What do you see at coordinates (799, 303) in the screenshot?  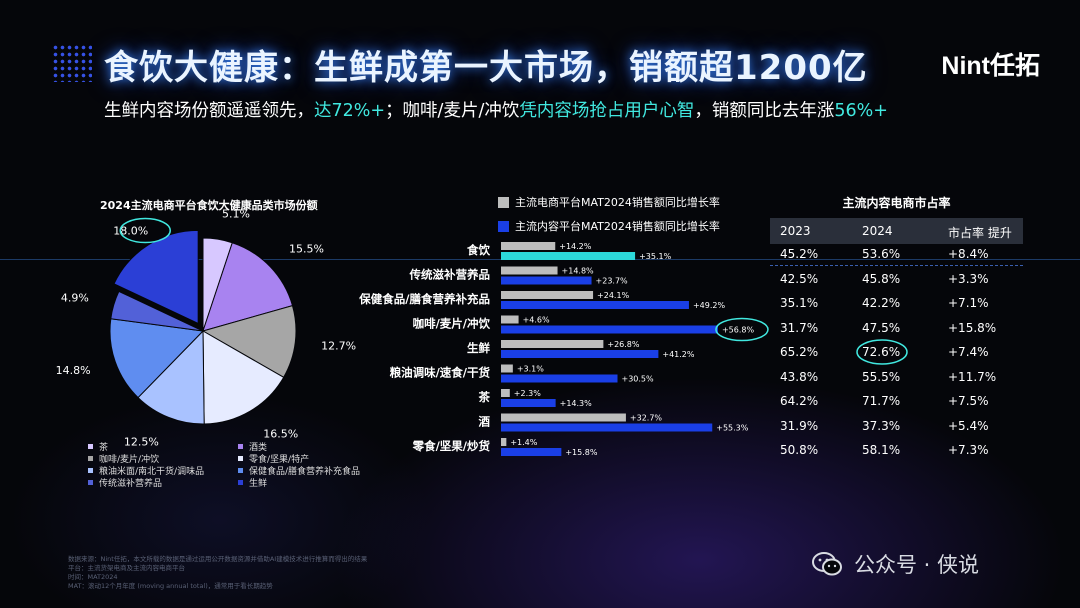 I see `table-cell: 35.1%` at bounding box center [799, 303].